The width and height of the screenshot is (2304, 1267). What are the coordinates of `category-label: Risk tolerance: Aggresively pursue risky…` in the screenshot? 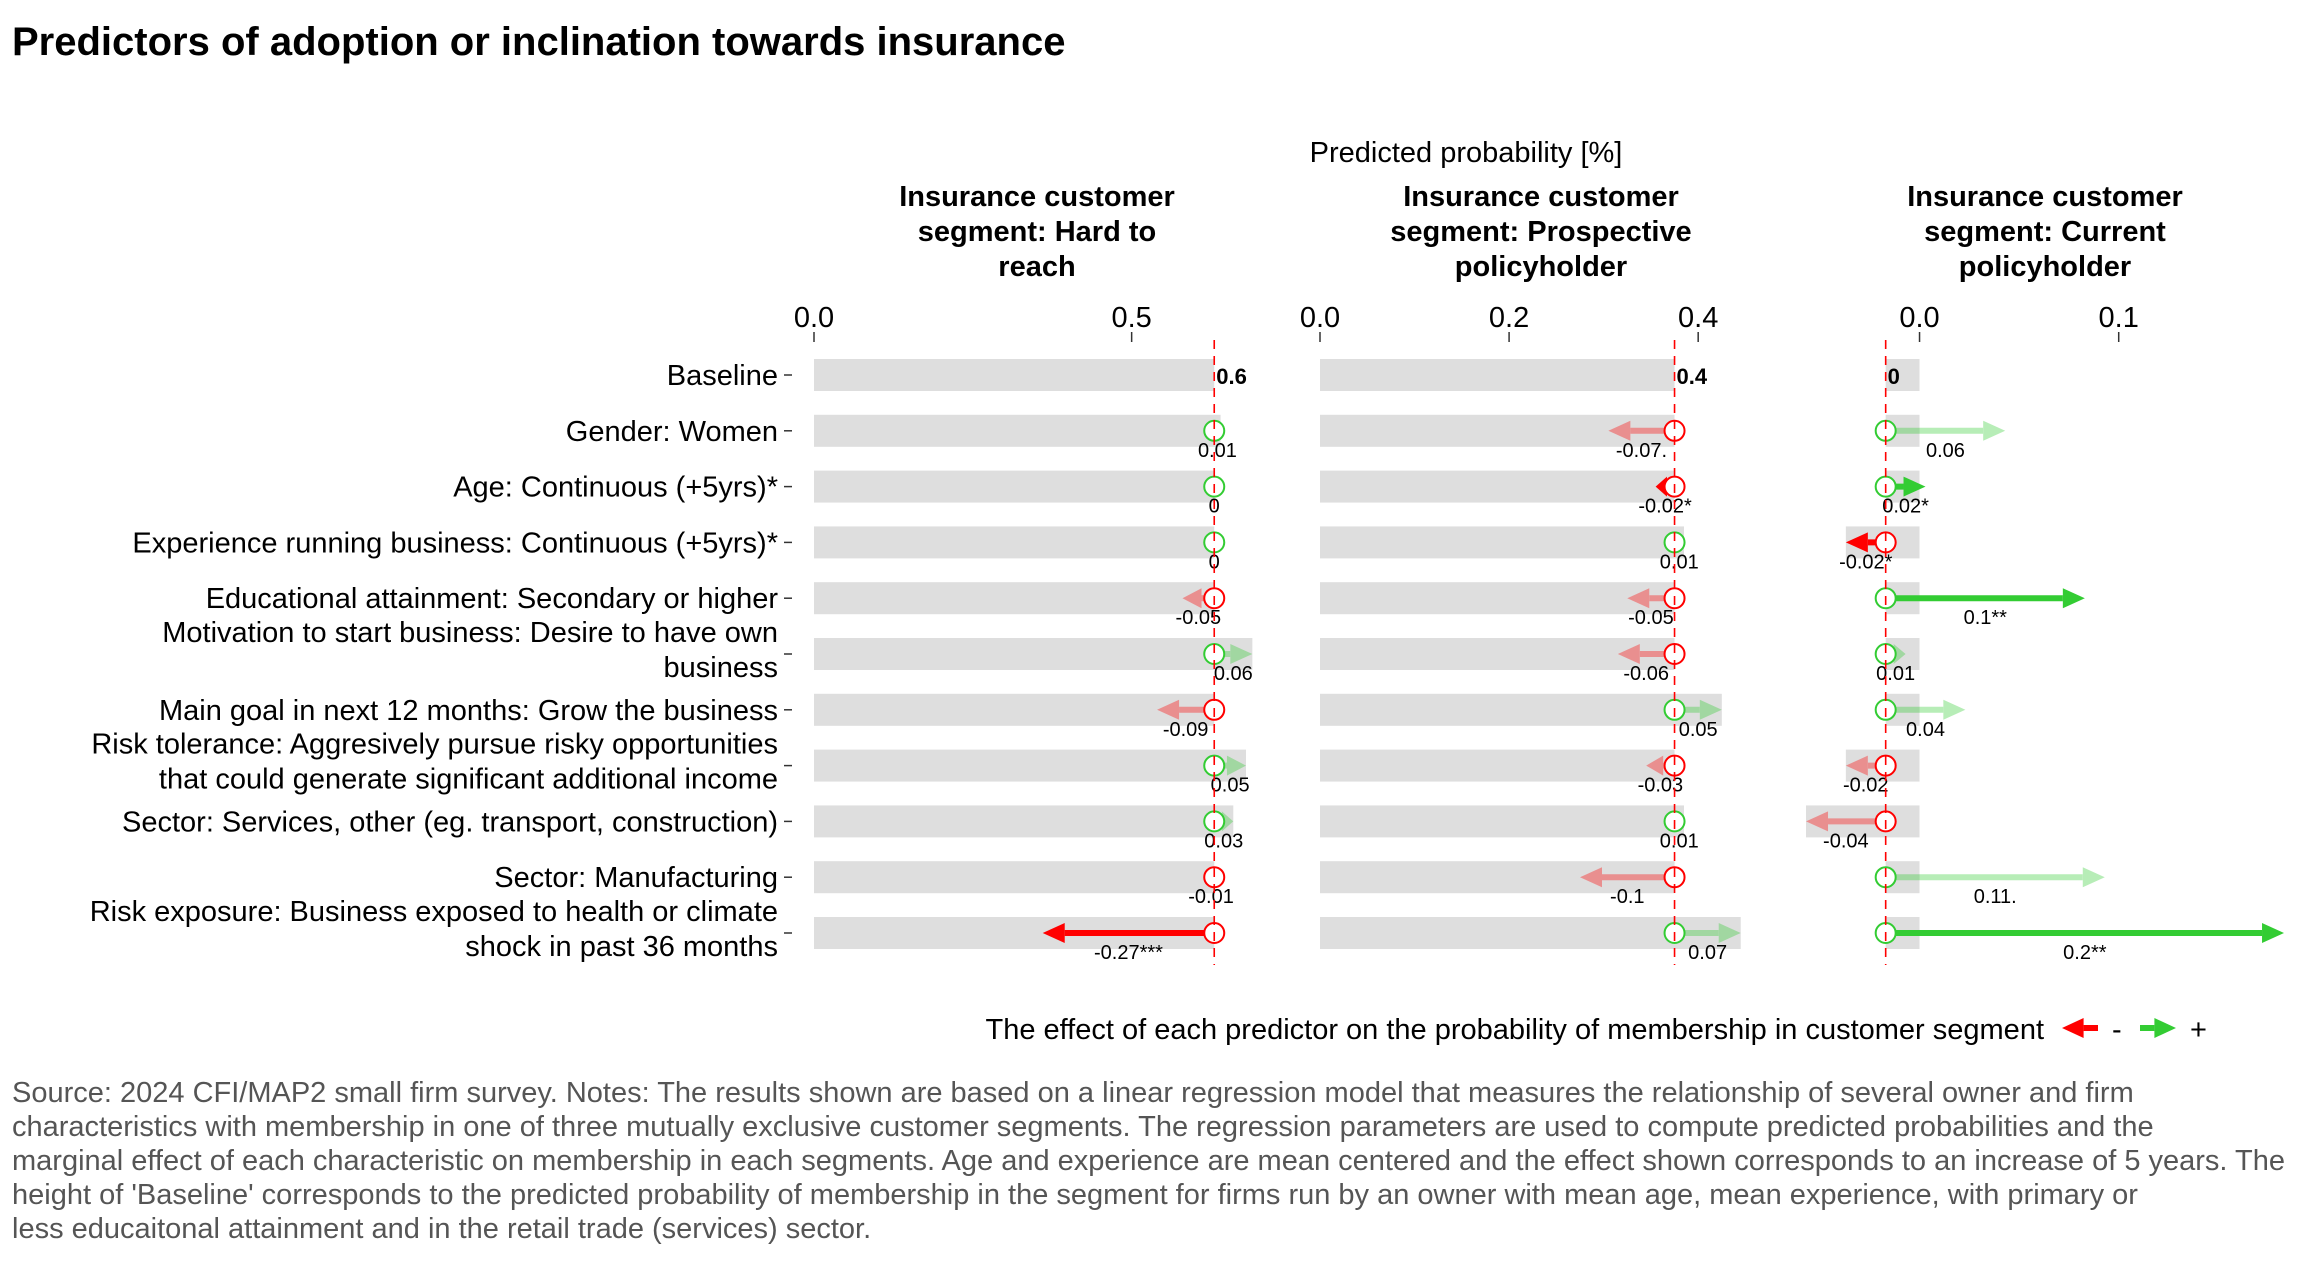 It's located at (434, 745).